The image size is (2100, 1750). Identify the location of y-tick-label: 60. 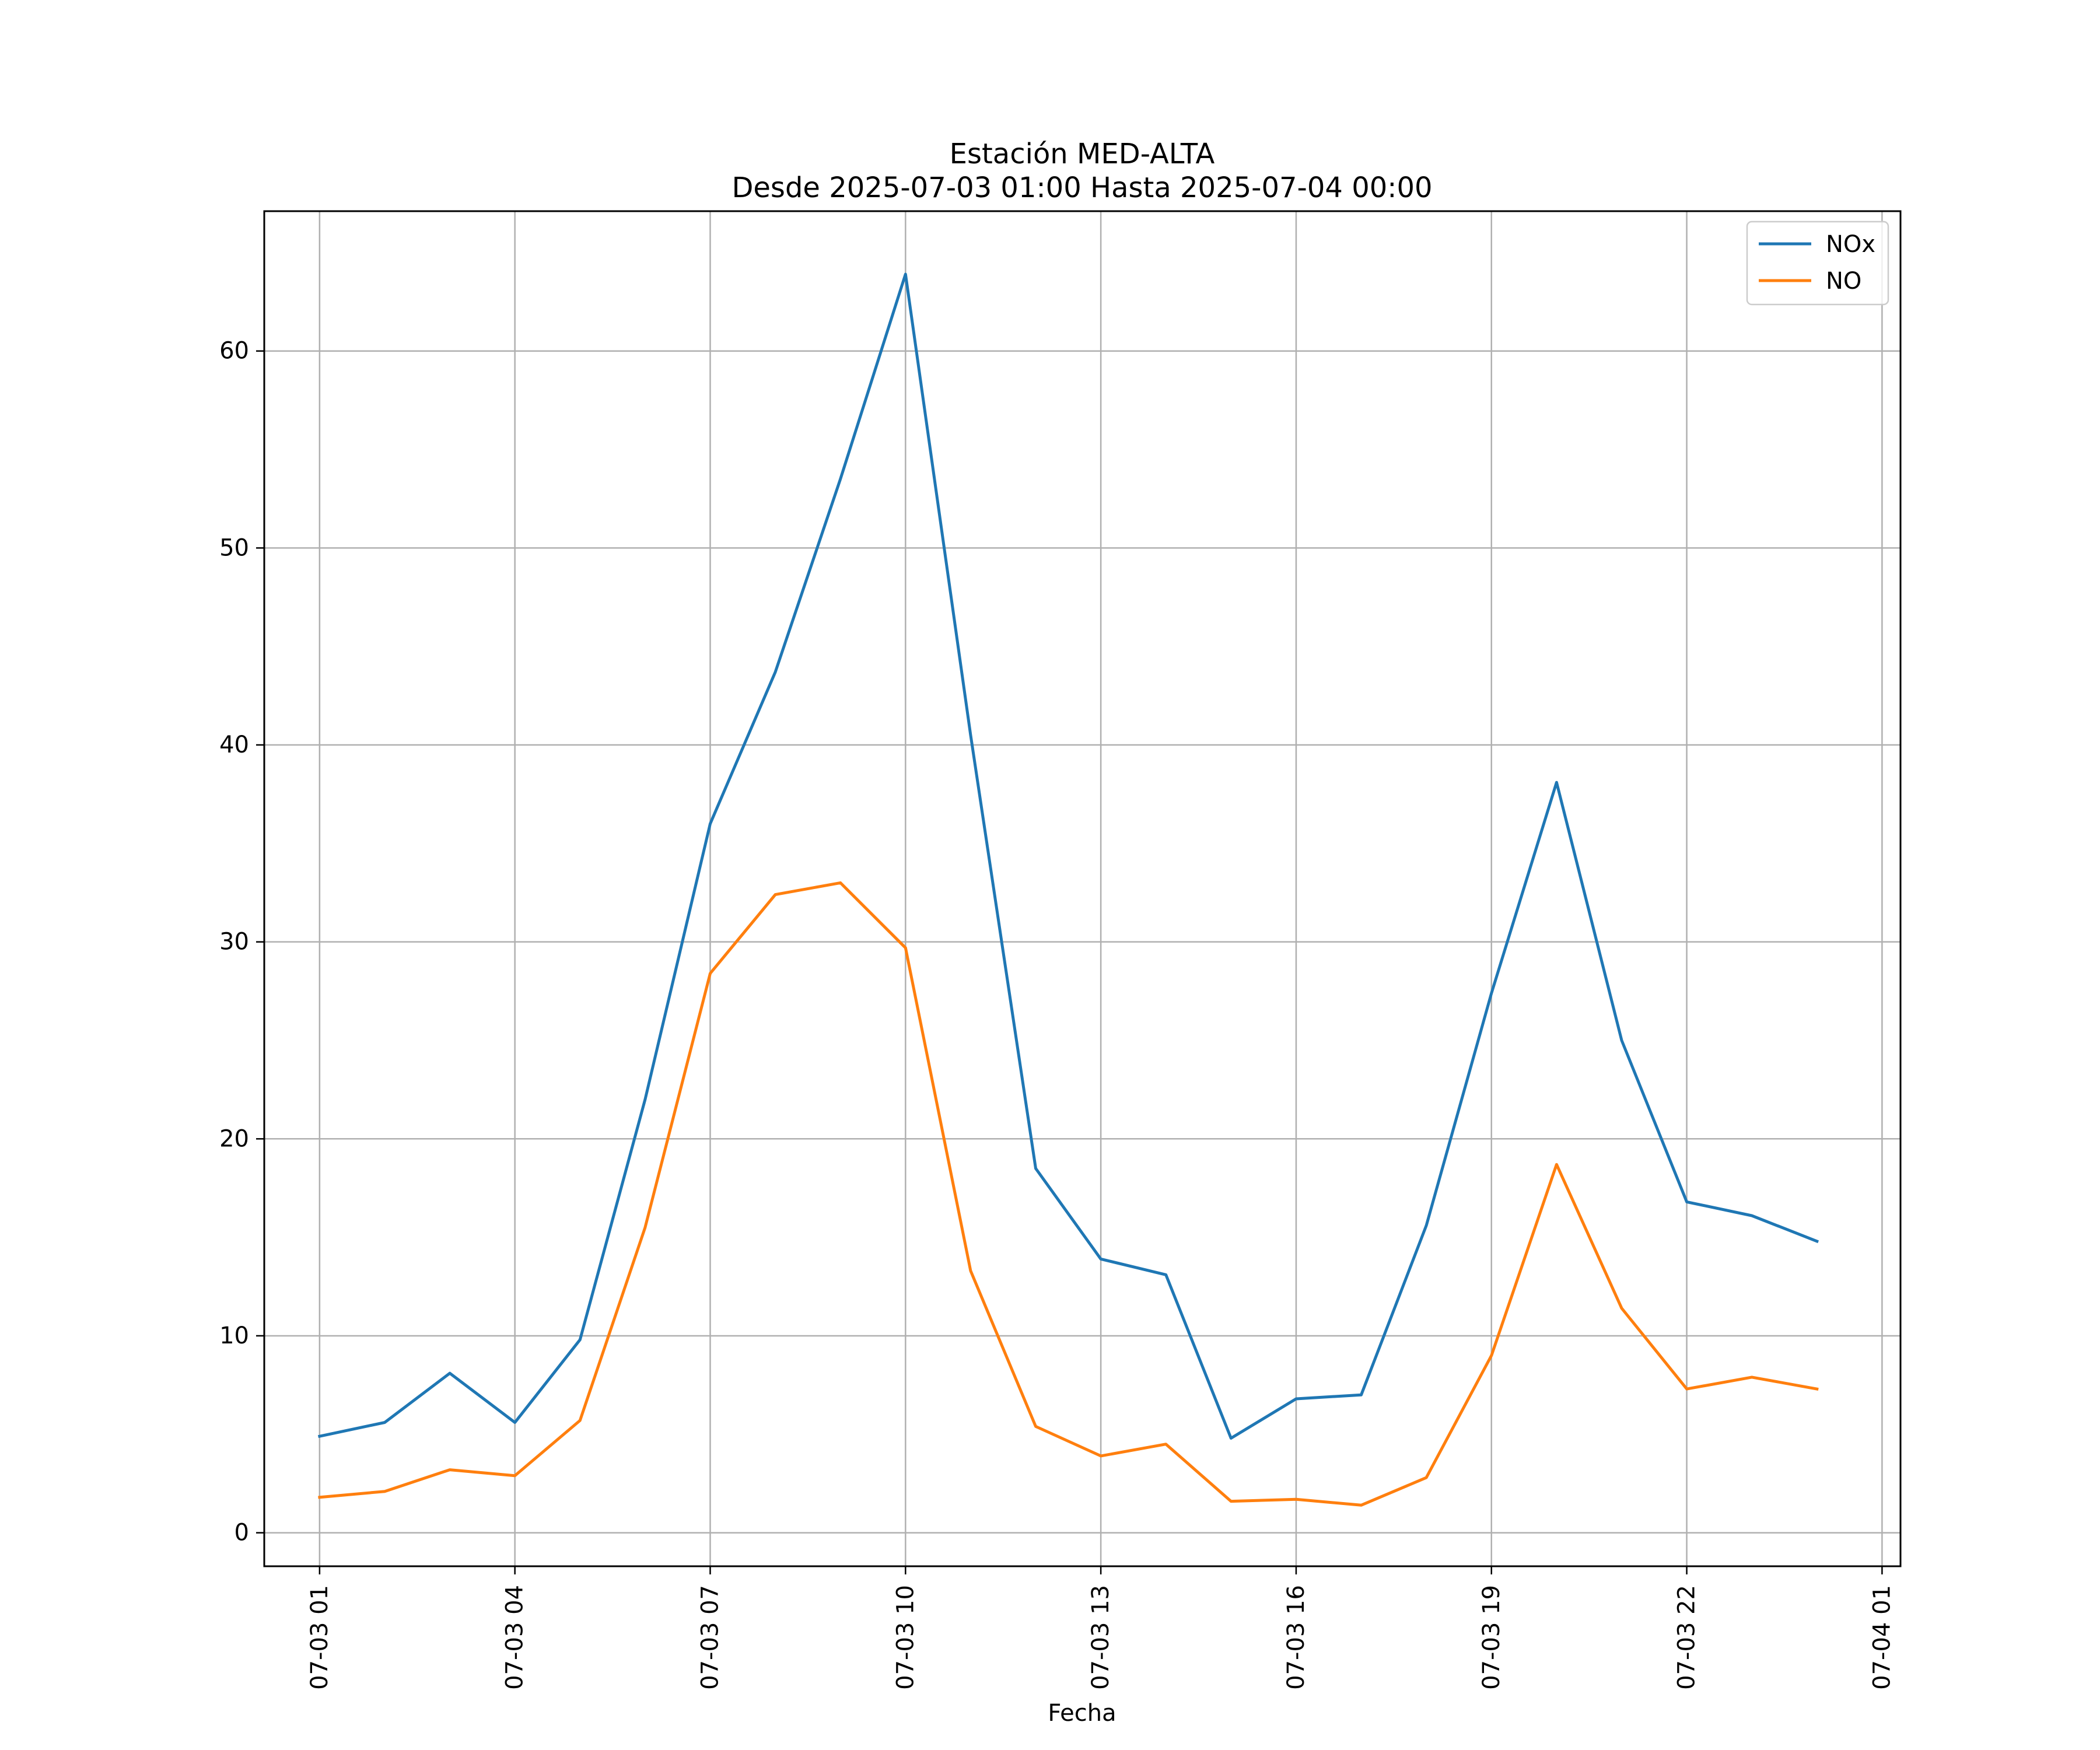
(234, 351).